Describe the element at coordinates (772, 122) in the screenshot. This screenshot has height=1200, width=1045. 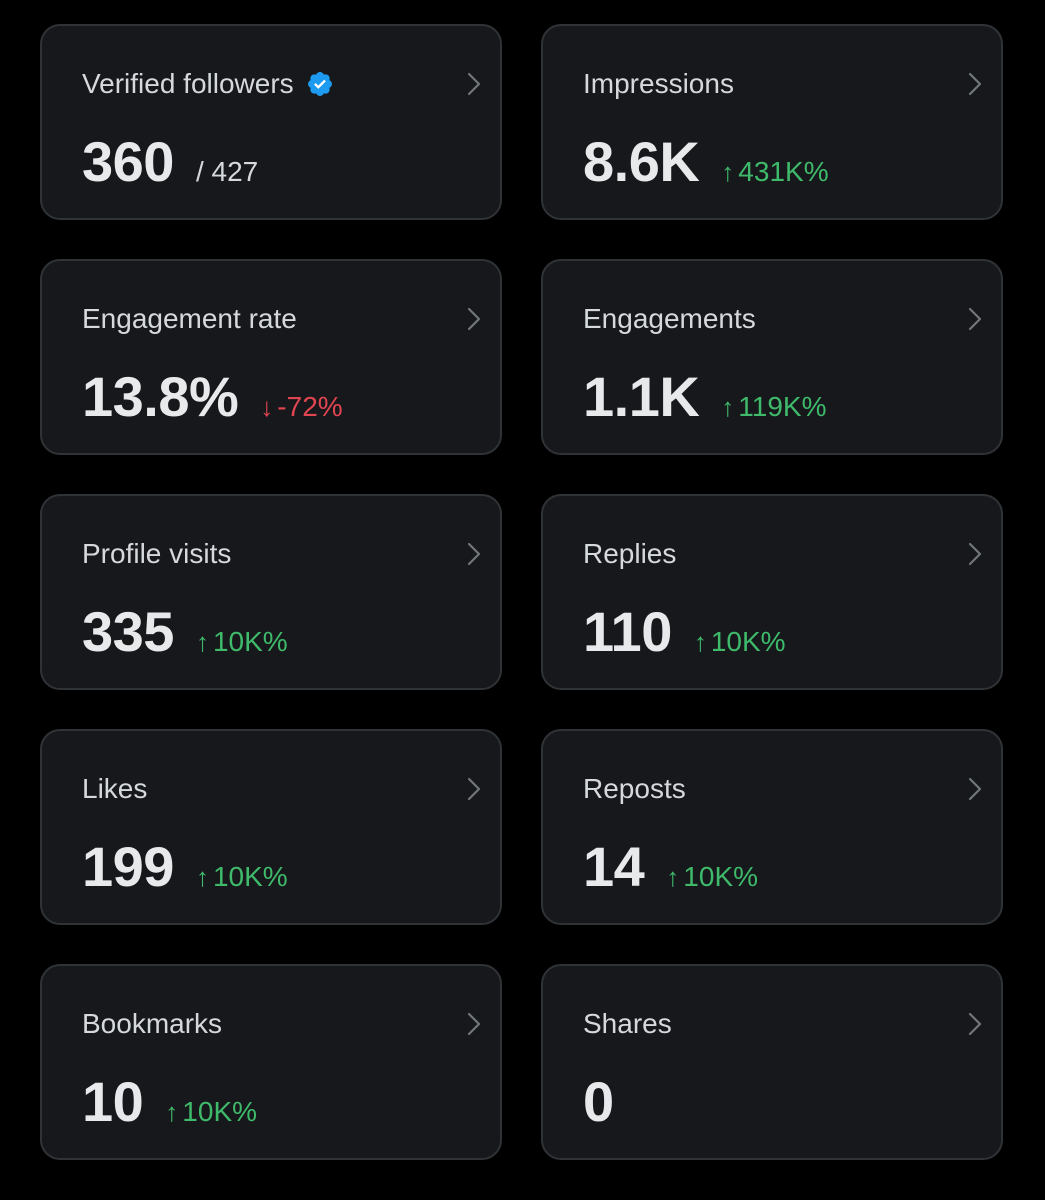
I see `card-impressions: Impressions 8.6K ↑ 431K%` at that location.